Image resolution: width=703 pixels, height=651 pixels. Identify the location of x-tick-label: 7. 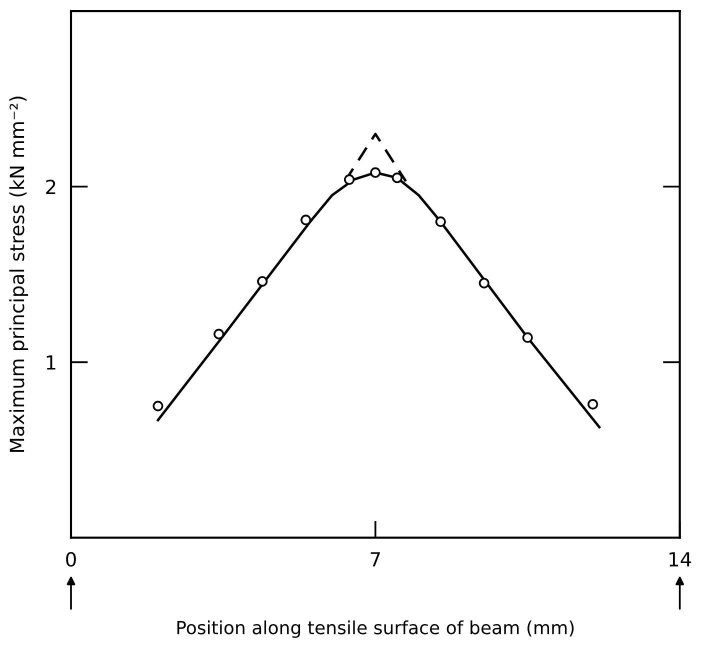
(375, 559).